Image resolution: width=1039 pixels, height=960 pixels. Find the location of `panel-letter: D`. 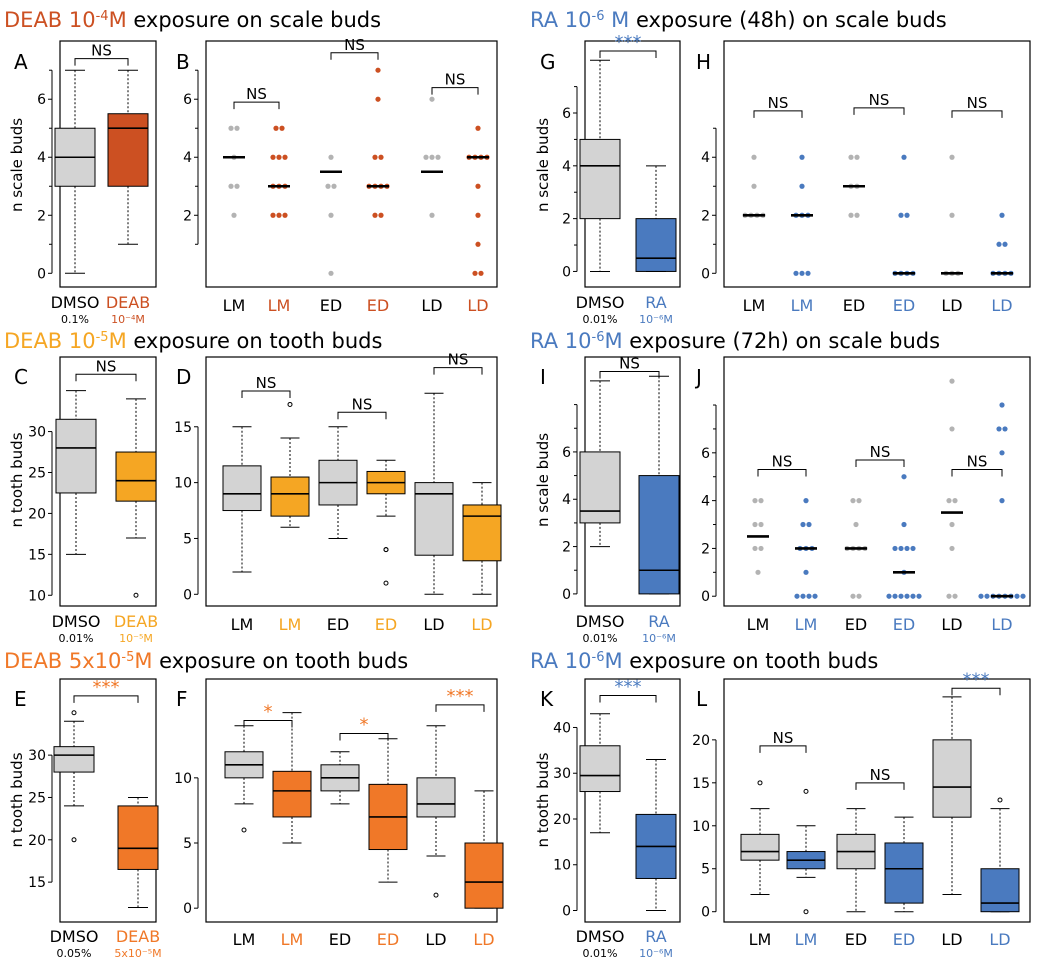

panel-letter: D is located at coordinates (183, 377).